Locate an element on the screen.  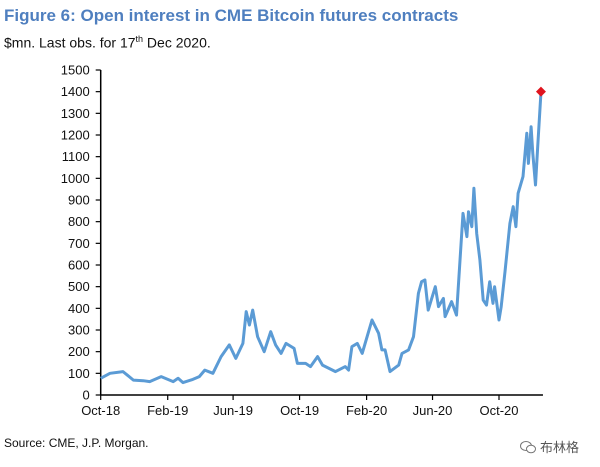
y-tick-label: 800 is located at coordinates (79, 221).